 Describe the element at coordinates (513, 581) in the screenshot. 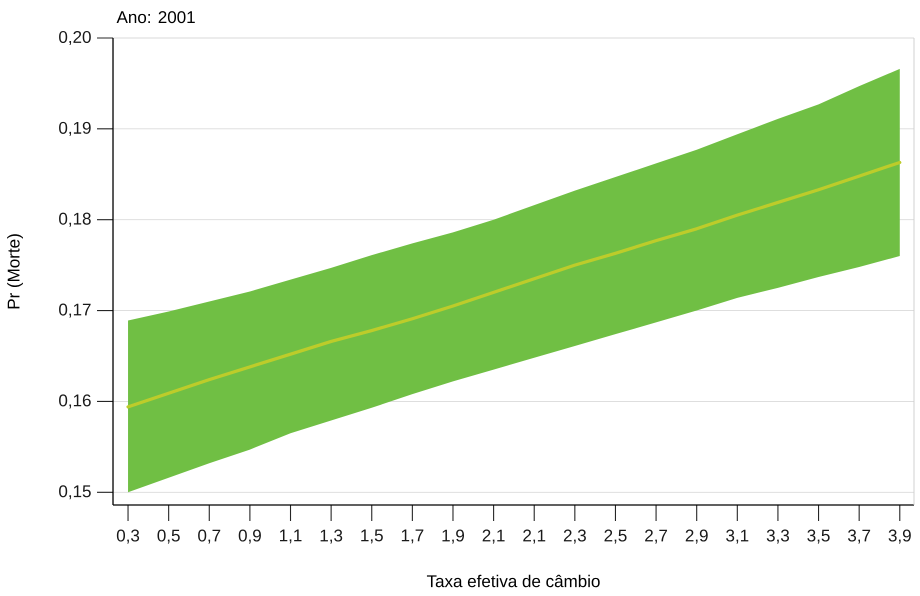

I see `x-axis-title: Taxa efetiva de câmbio` at that location.